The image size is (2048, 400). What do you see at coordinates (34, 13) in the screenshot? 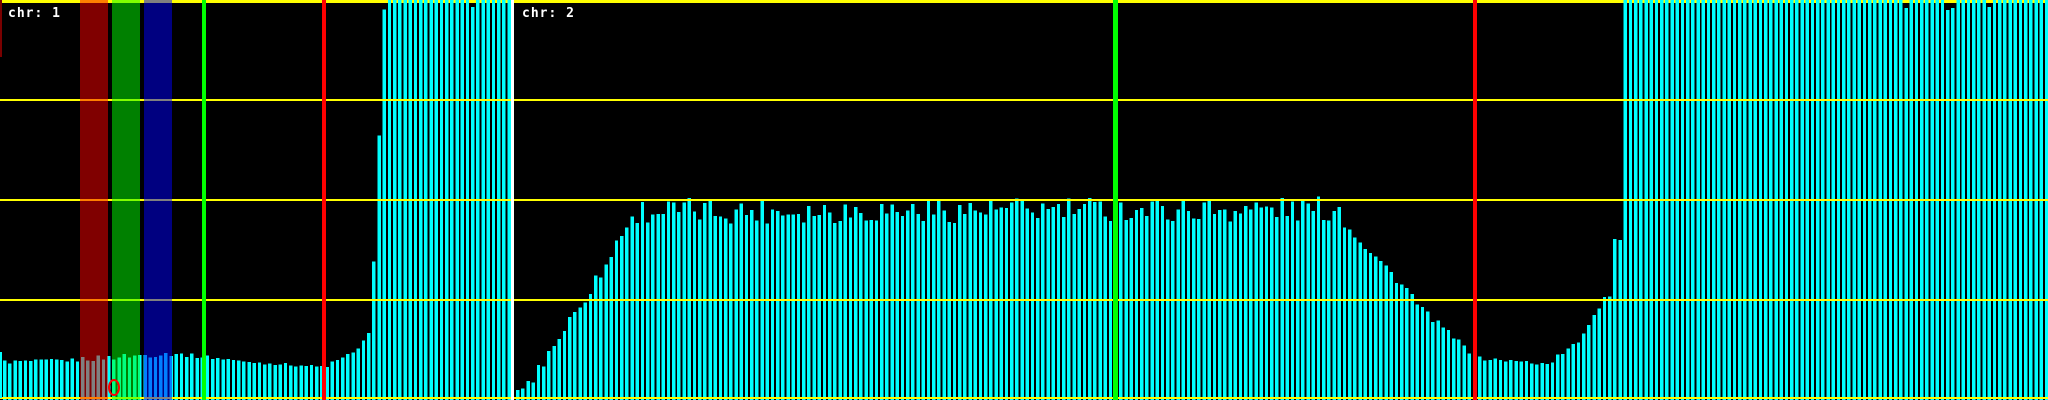
I see `chr1-label: chr: 1` at bounding box center [34, 13].